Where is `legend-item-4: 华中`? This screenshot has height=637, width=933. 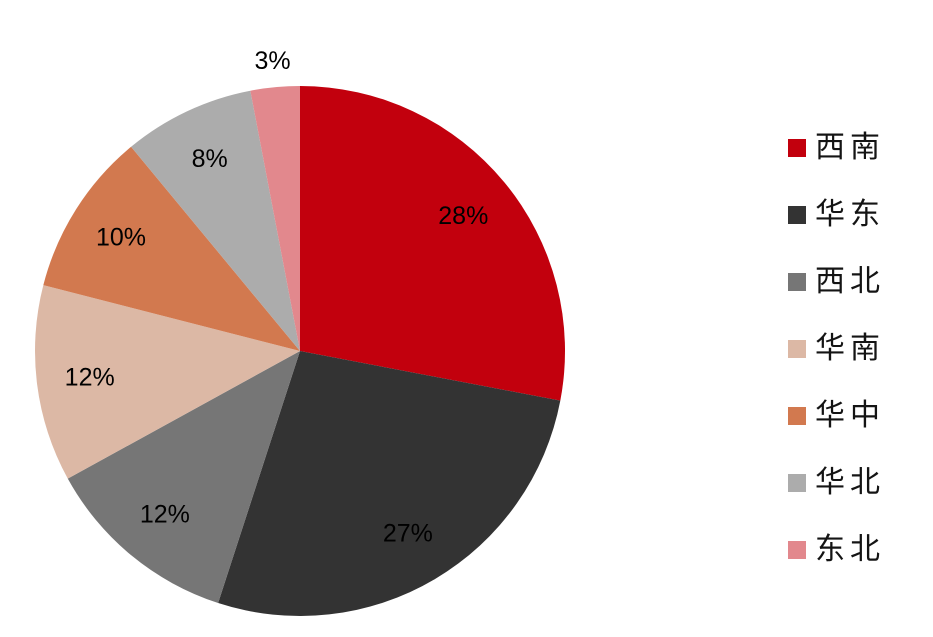
legend-item-4: 华中 is located at coordinates (836, 415).